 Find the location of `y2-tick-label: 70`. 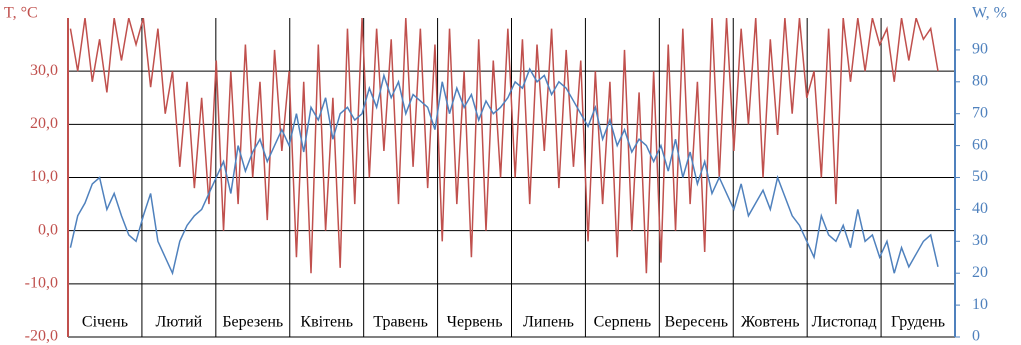

y2-tick-label: 70 is located at coordinates (980, 112).